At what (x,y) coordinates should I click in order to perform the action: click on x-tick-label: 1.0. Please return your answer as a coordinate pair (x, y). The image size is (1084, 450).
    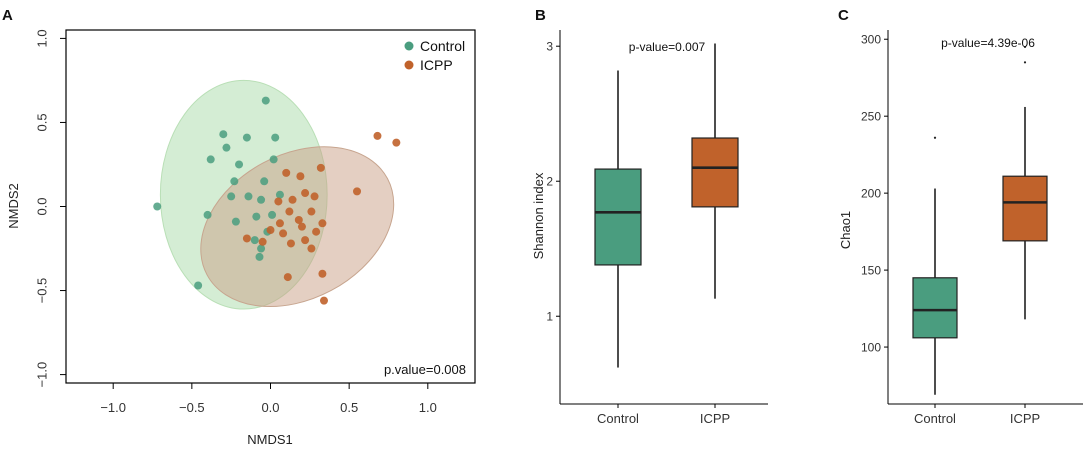
    Looking at the image, I should click on (428, 407).